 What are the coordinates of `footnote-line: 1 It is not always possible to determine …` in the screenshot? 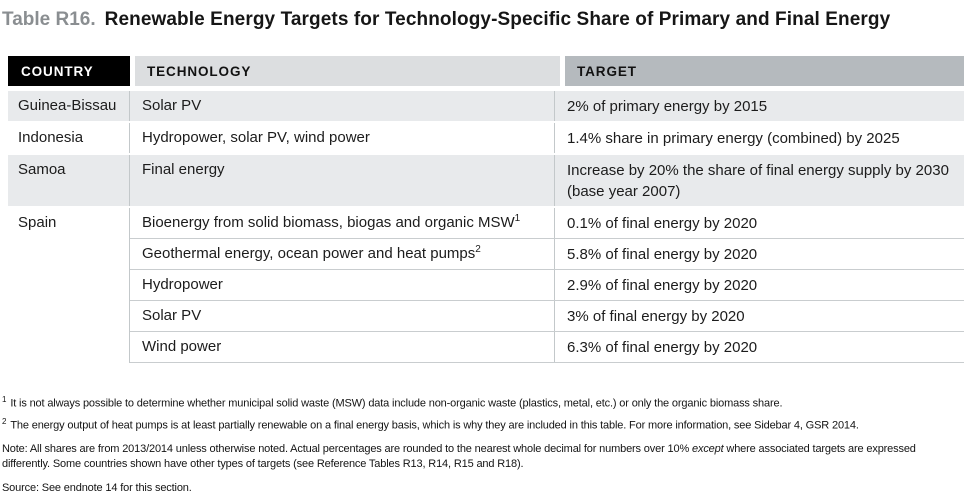 It's located at (392, 402).